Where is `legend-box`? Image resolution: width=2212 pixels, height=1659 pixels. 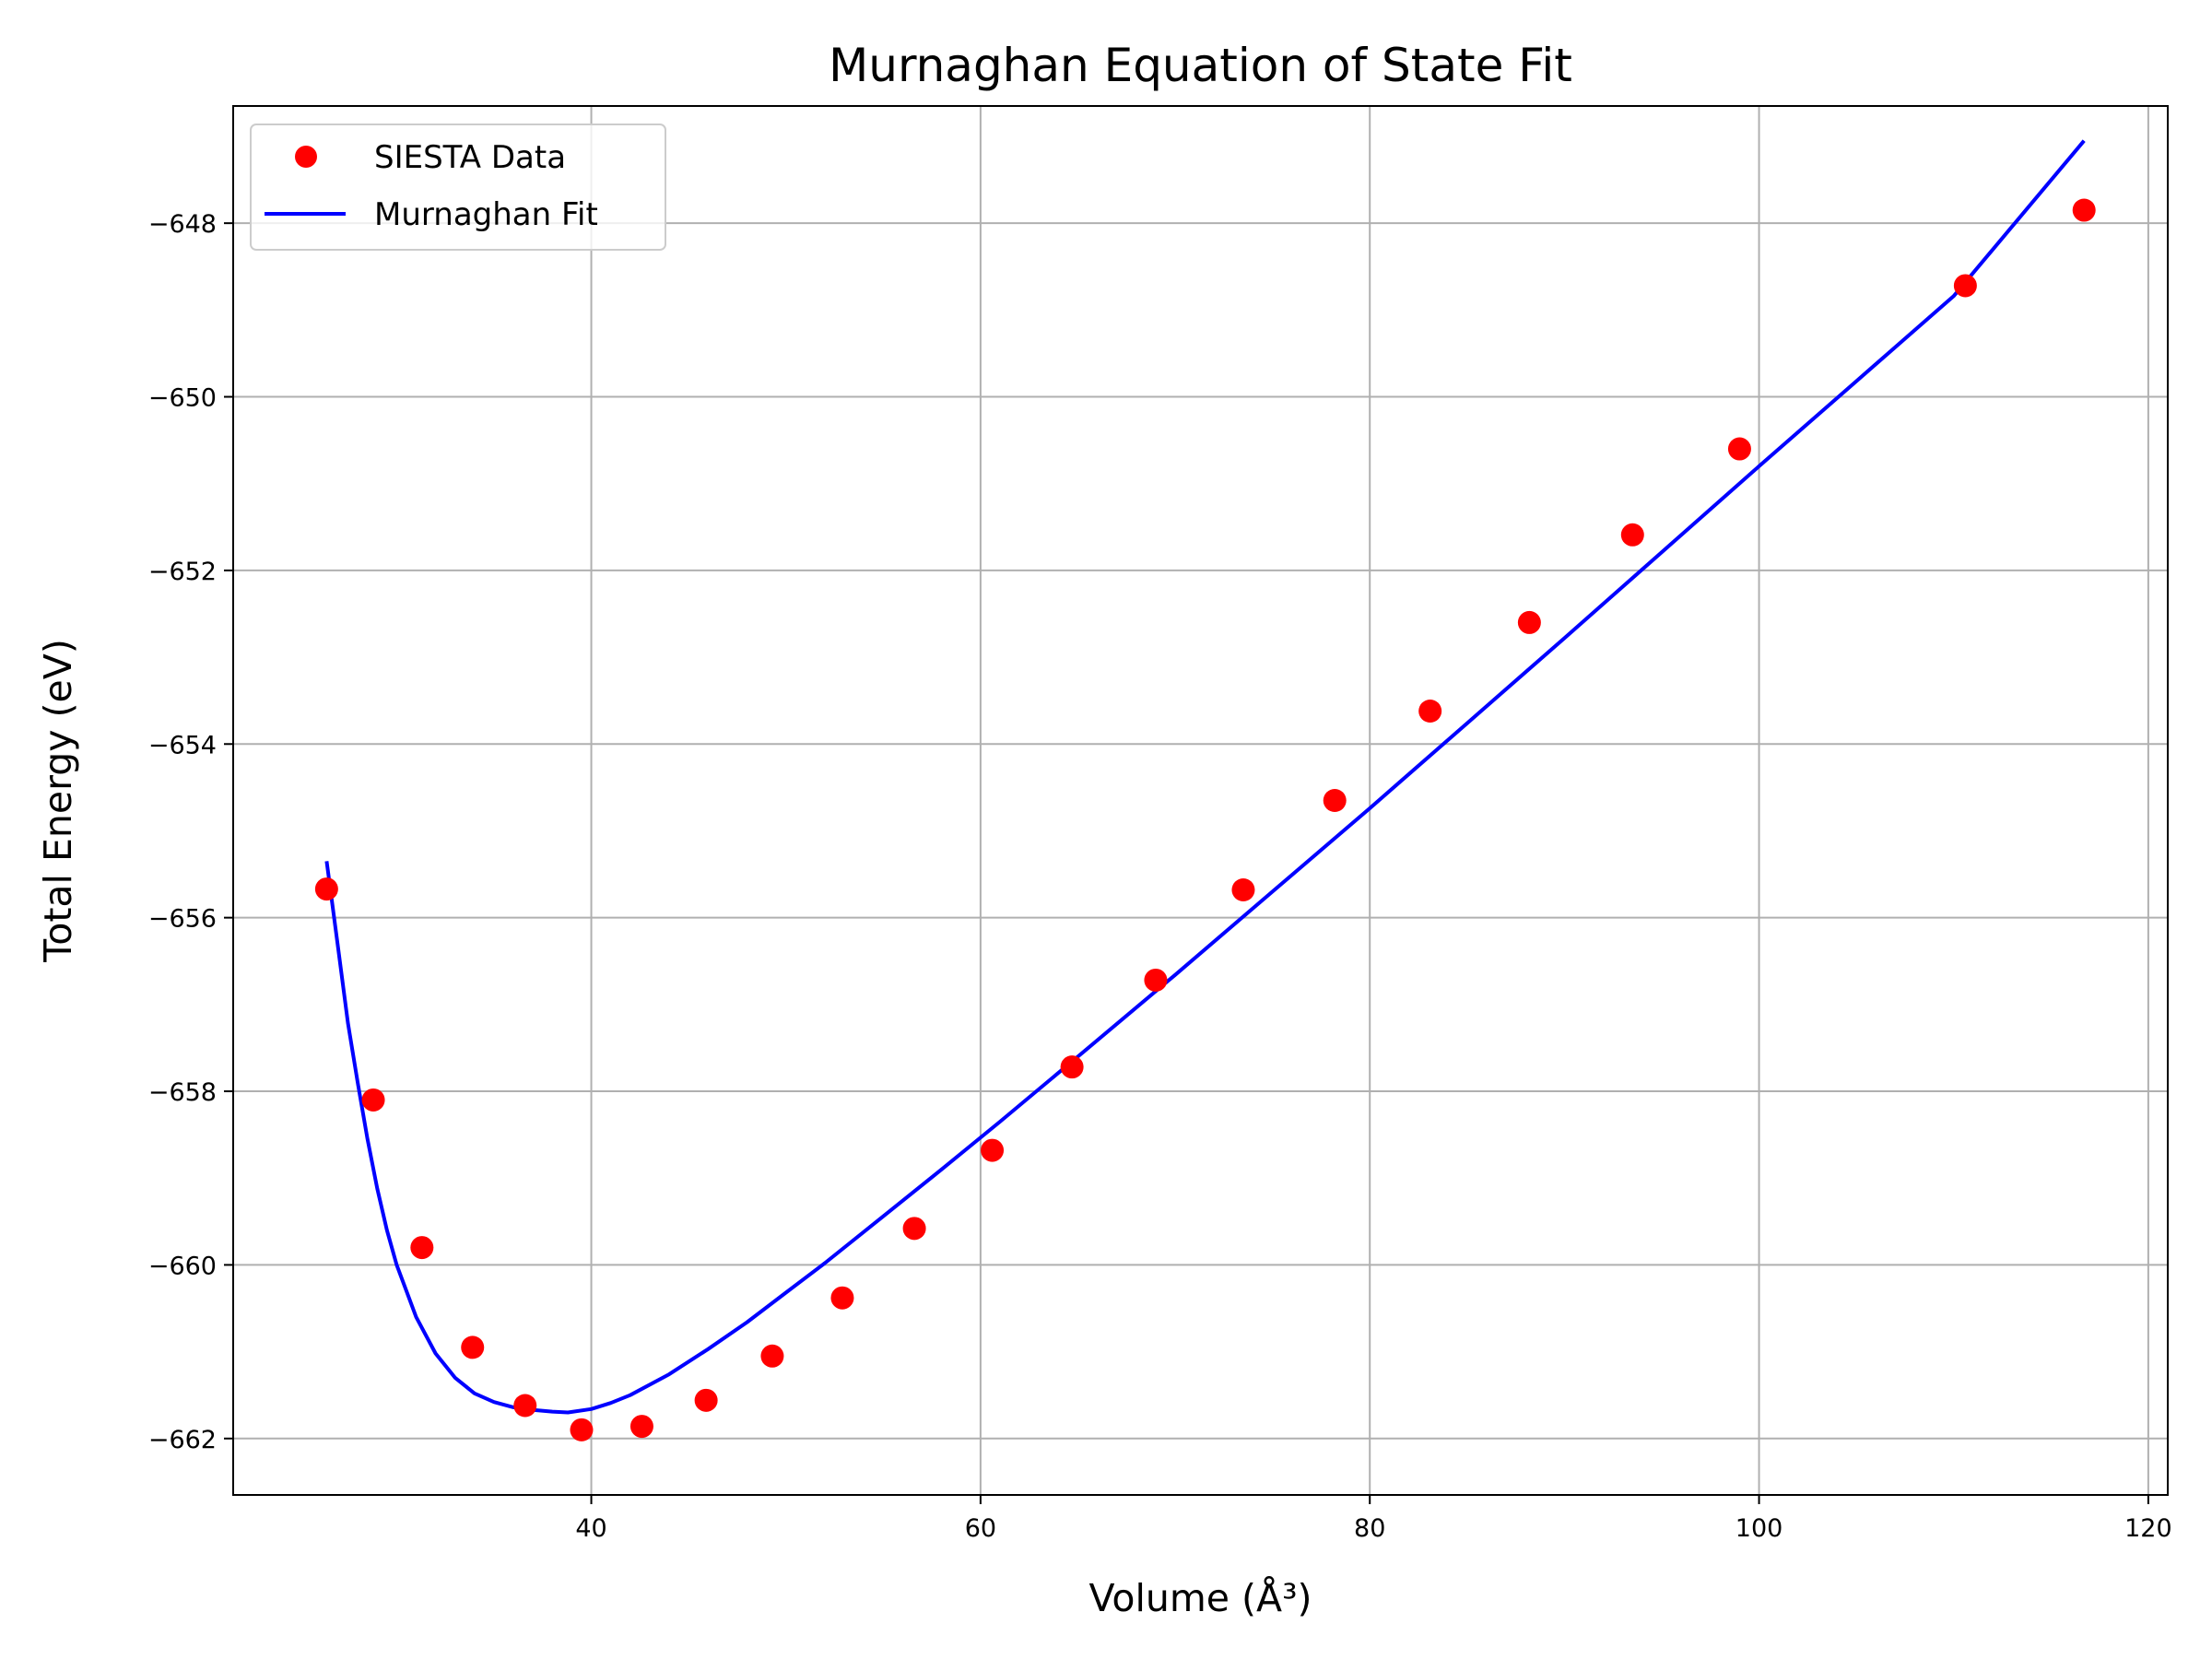 legend-box is located at coordinates (458, 187).